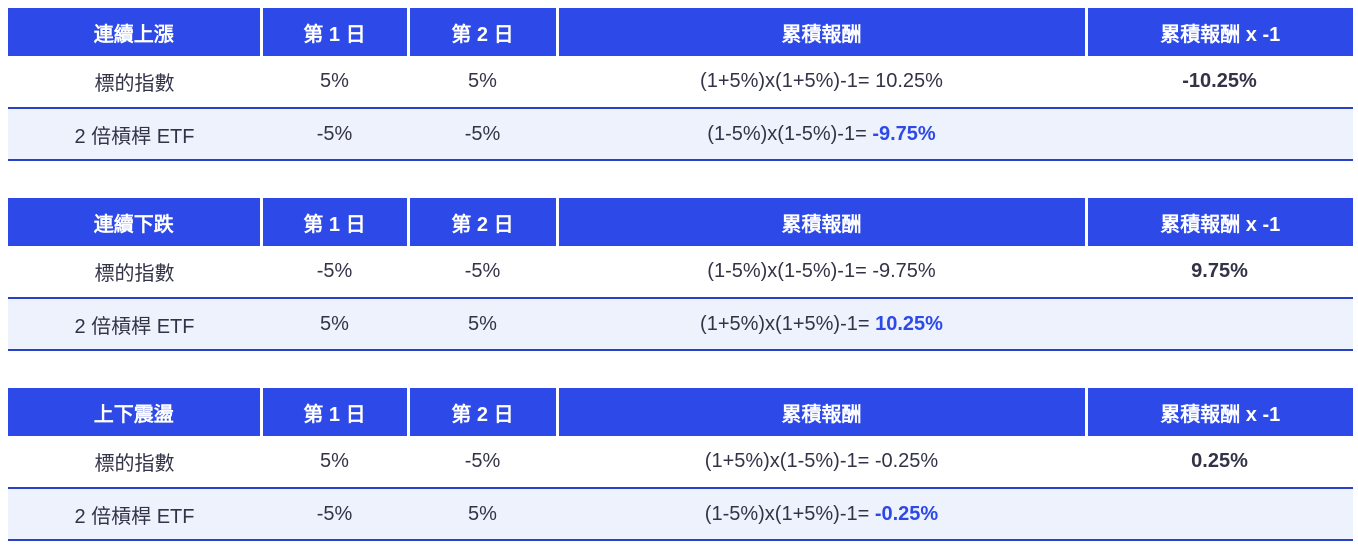 The height and width of the screenshot is (556, 1358). I want to click on table-row-etf: 2 倍槓桿 ETF -5% 5% (1-5%)x(1+5%)-1= -0.25%, so click(680, 514).